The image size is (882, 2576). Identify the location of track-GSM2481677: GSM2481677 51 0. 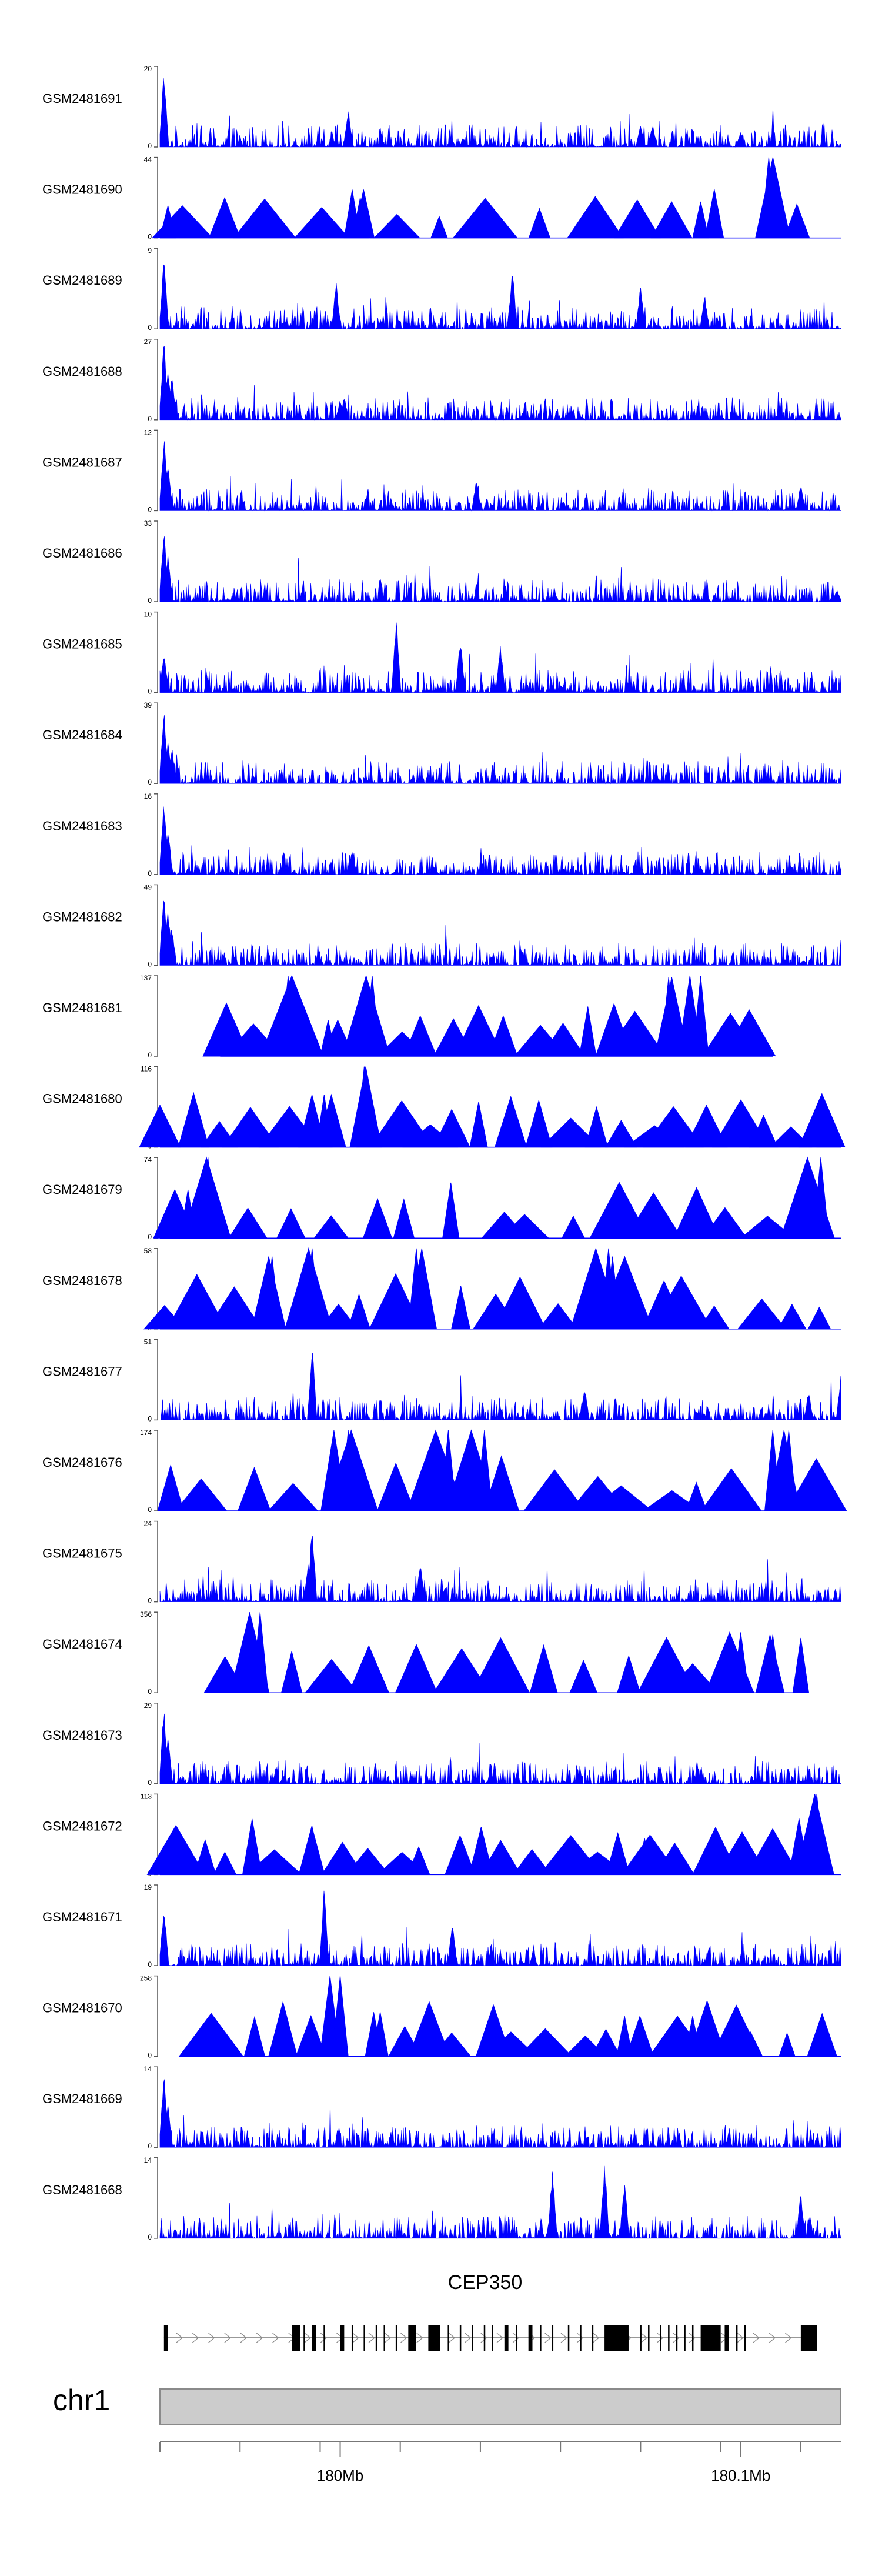
(441, 1380).